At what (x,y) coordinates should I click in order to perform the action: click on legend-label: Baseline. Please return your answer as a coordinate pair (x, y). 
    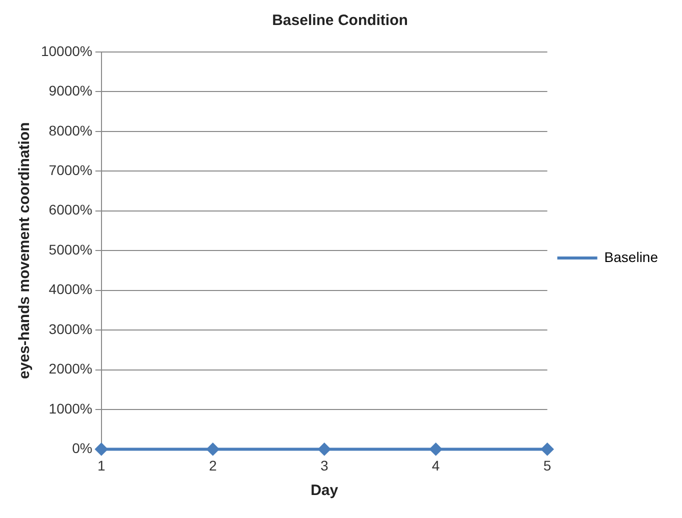
    Looking at the image, I should click on (631, 256).